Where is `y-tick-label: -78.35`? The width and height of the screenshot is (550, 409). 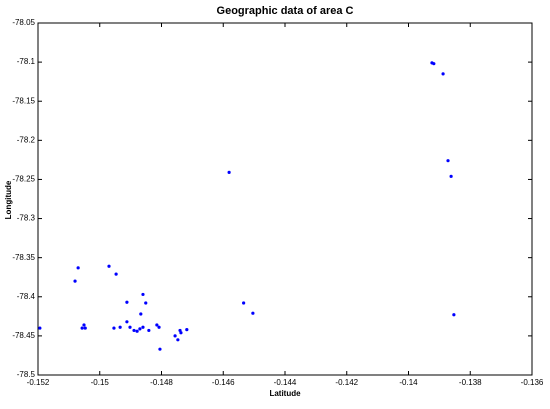 y-tick-label: -78.35 is located at coordinates (23, 257).